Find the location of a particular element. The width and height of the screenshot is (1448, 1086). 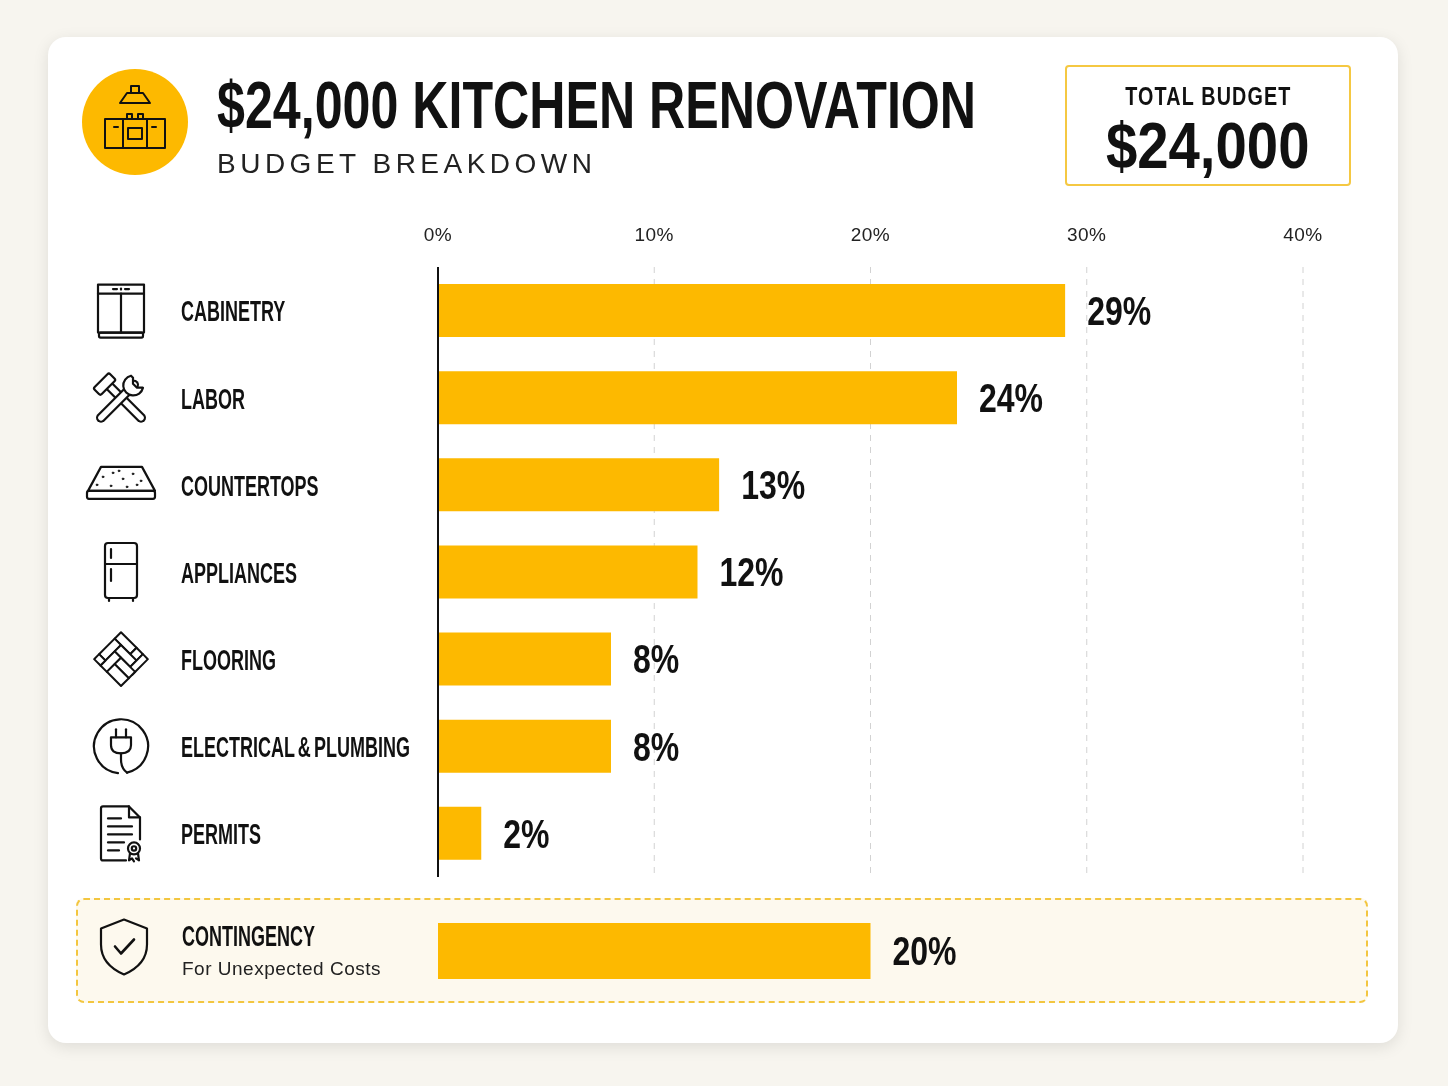

y-tick-label: FLOORING is located at coordinates (228, 660).